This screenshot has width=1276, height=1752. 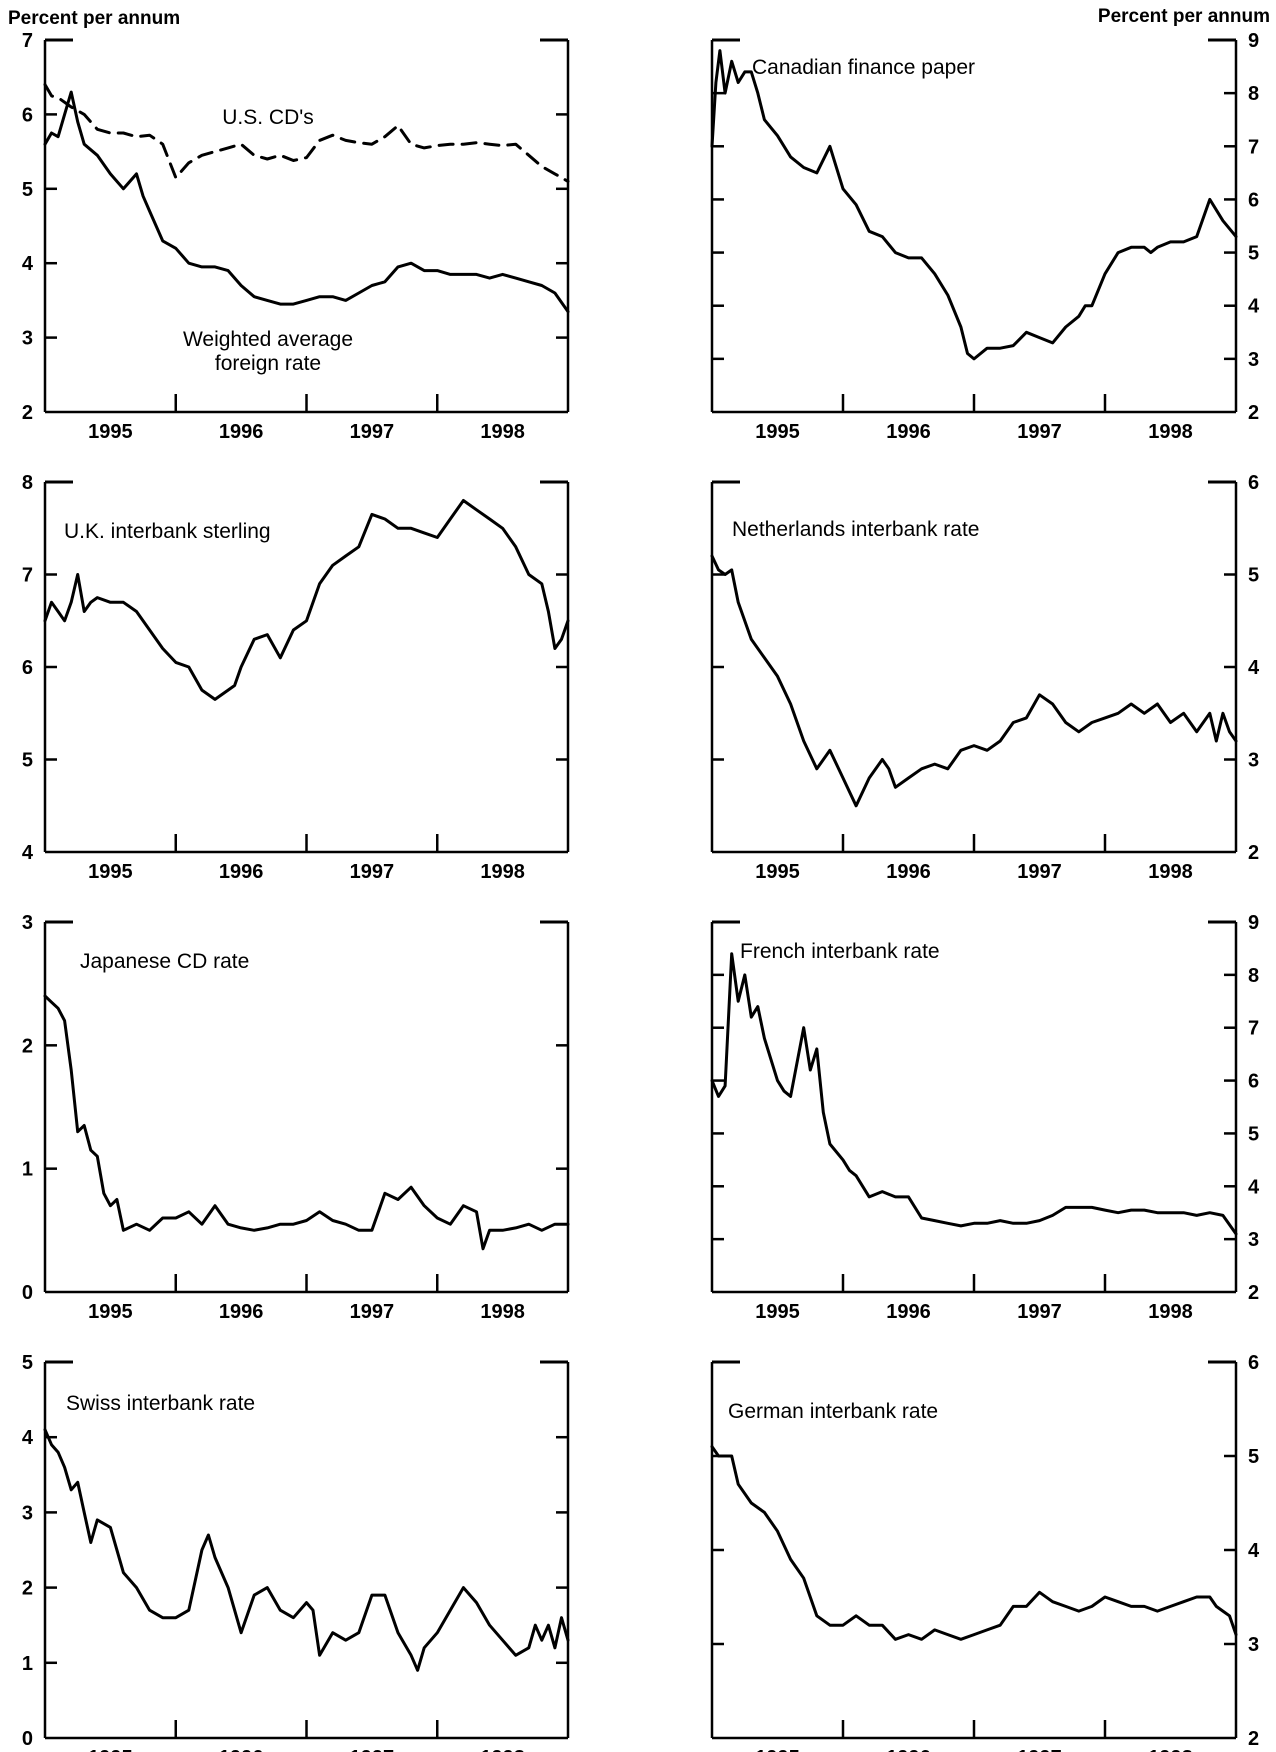 I want to click on chart-label: Swiss interbank rate, so click(x=160, y=1403).